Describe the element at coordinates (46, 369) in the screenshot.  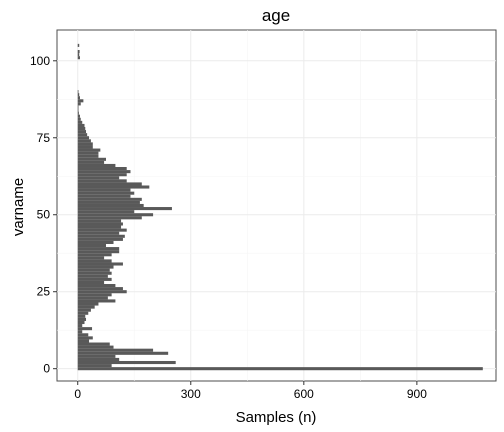
I see `y-tick-label: 0` at that location.